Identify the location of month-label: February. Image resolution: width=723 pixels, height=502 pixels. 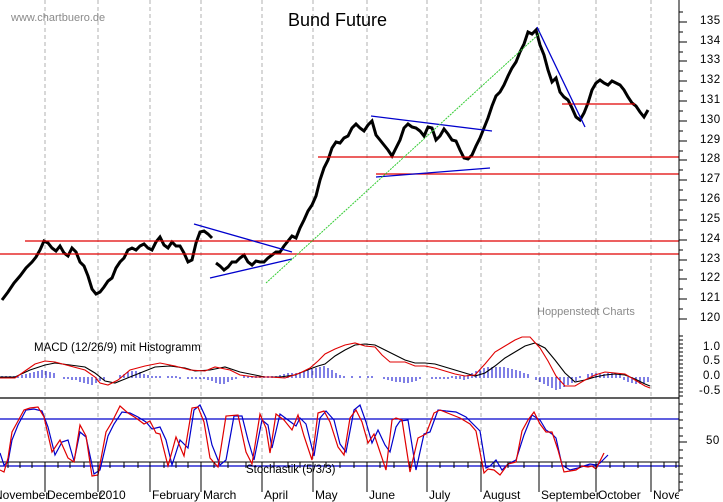
(176, 495).